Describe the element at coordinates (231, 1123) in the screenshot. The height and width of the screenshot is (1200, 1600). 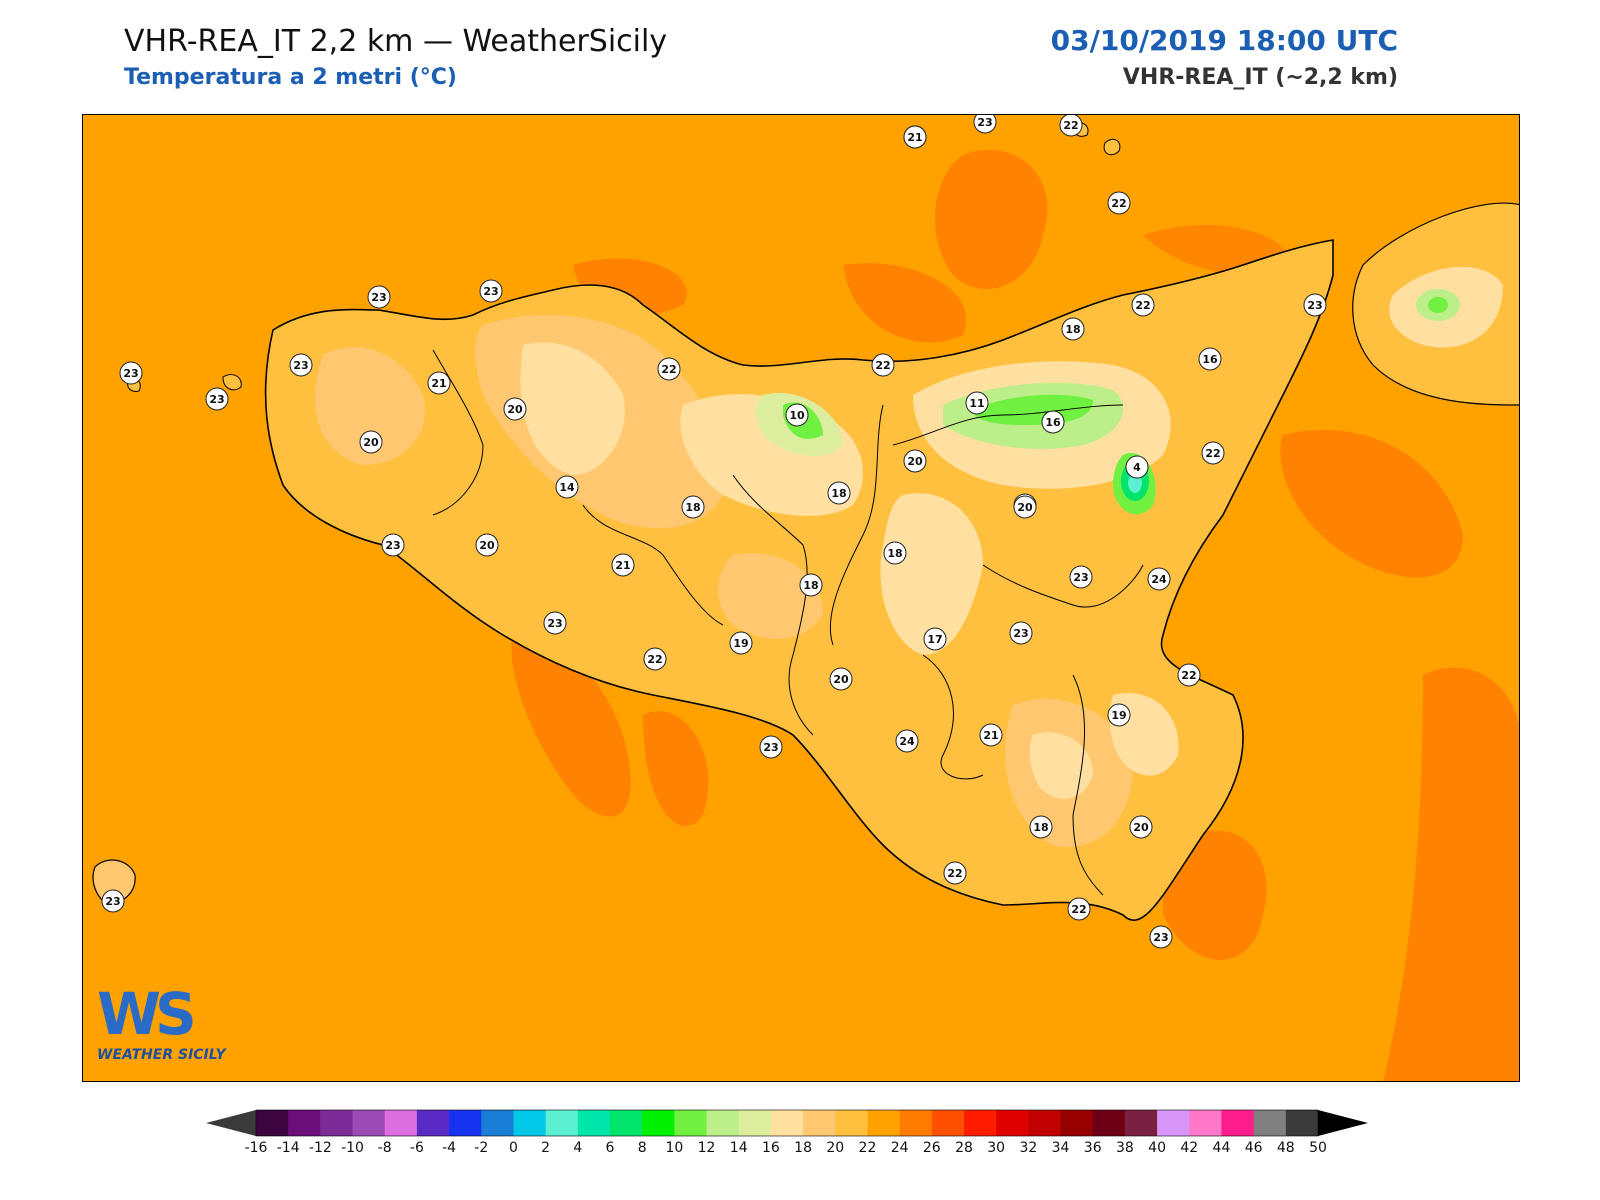
I see `colorbar-under-arrow` at that location.